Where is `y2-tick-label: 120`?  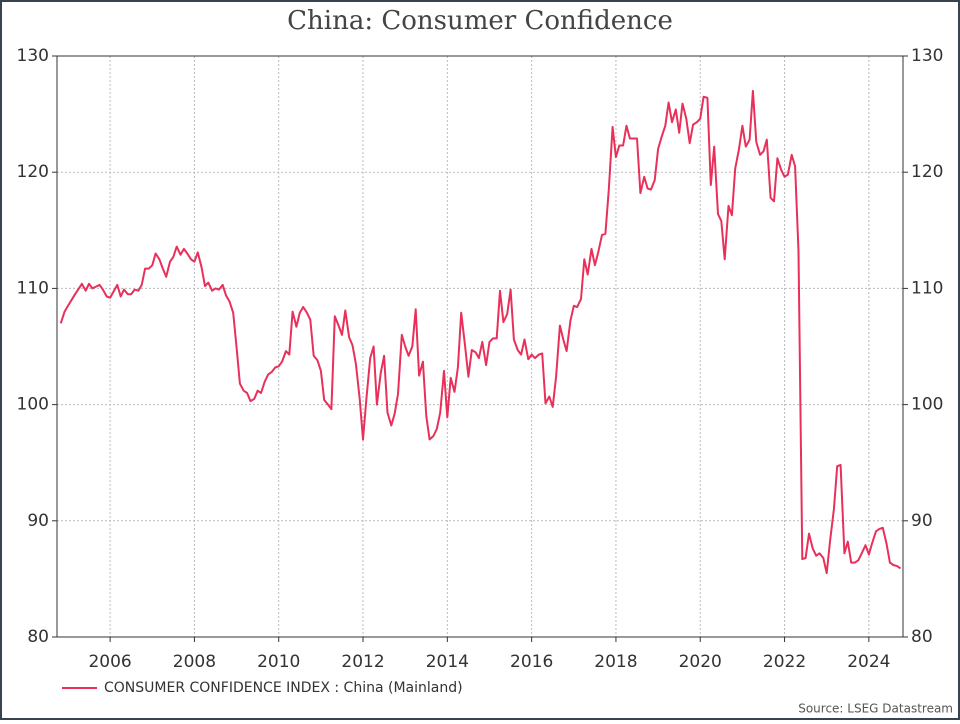
y2-tick-label: 120 is located at coordinates (927, 172).